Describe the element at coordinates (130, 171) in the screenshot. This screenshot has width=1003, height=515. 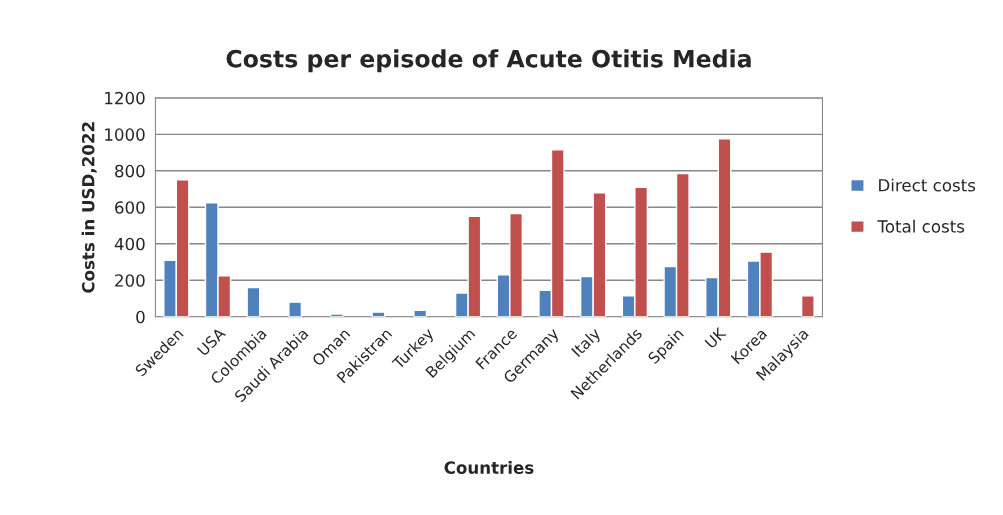
I see `y-tick-label: 800` at that location.